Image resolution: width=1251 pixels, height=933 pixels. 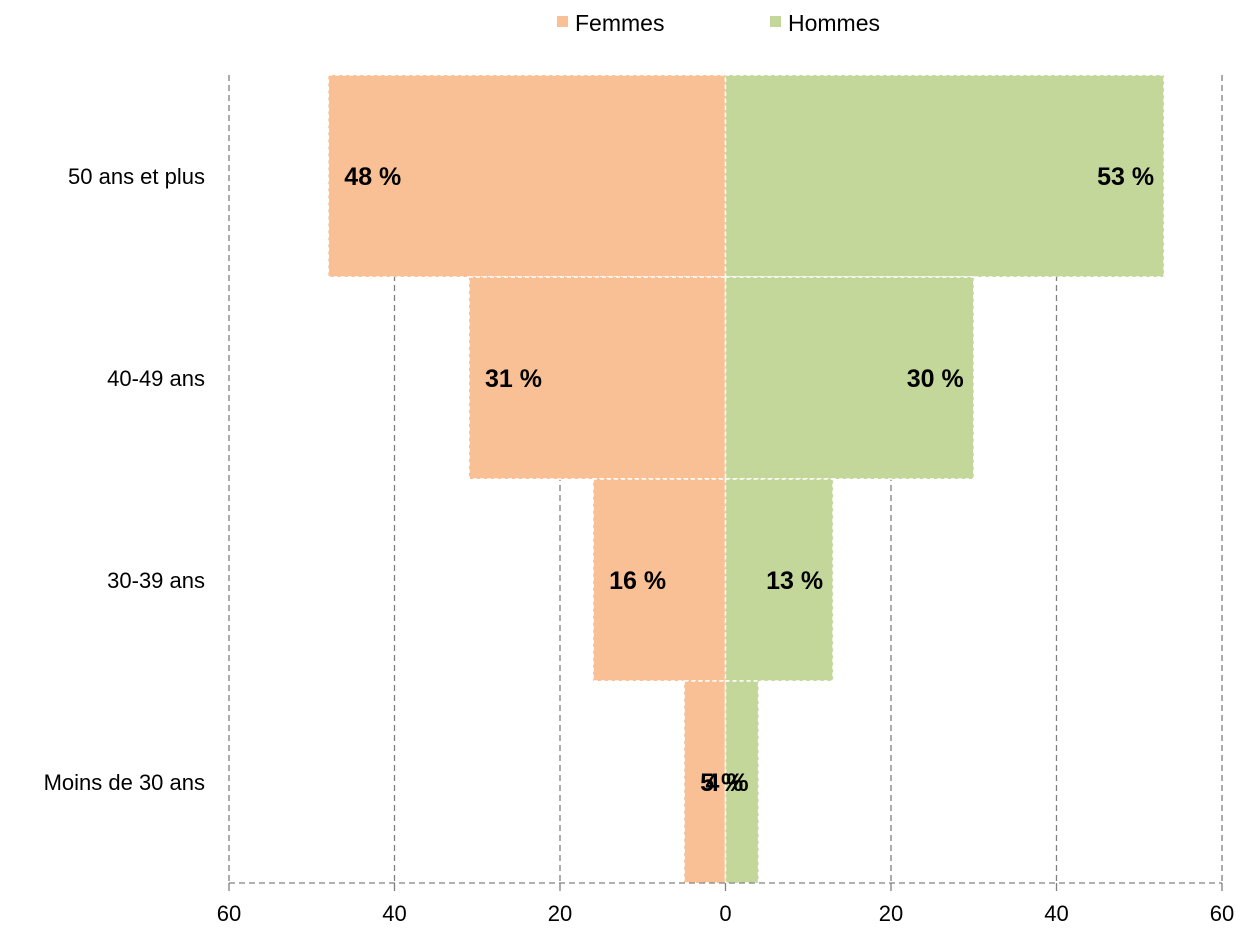 I want to click on bar-hommes-50-ans-et-plus, so click(x=944, y=176).